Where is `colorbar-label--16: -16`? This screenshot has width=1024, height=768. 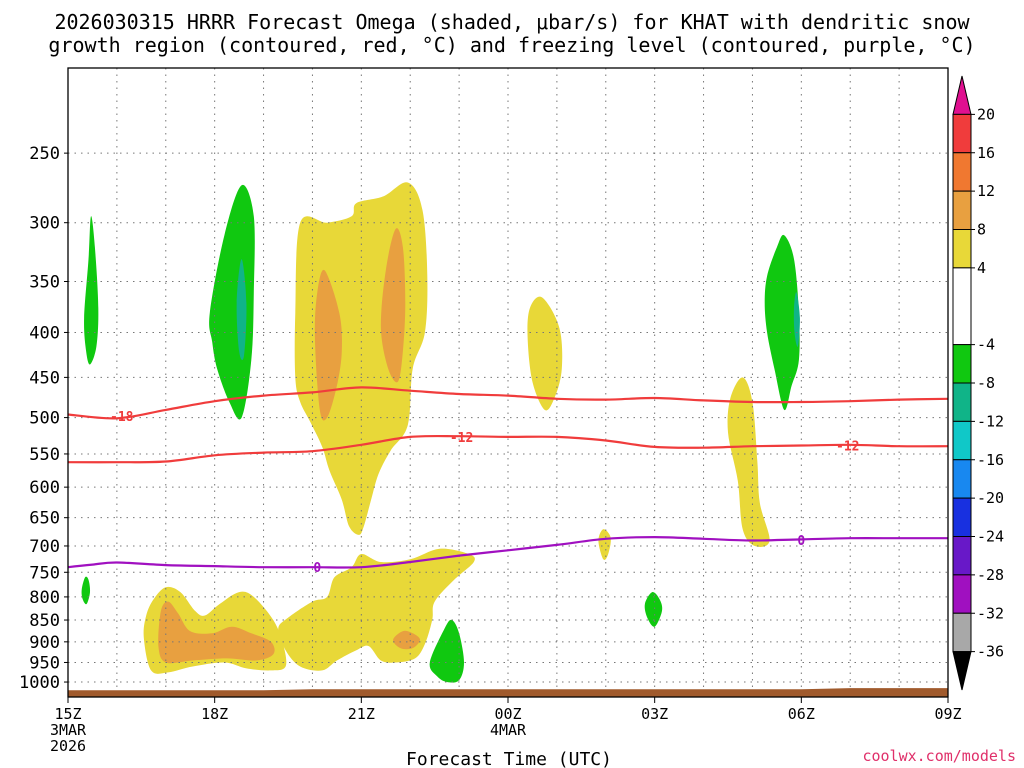
colorbar-label--16: -16 is located at coordinates (990, 460).